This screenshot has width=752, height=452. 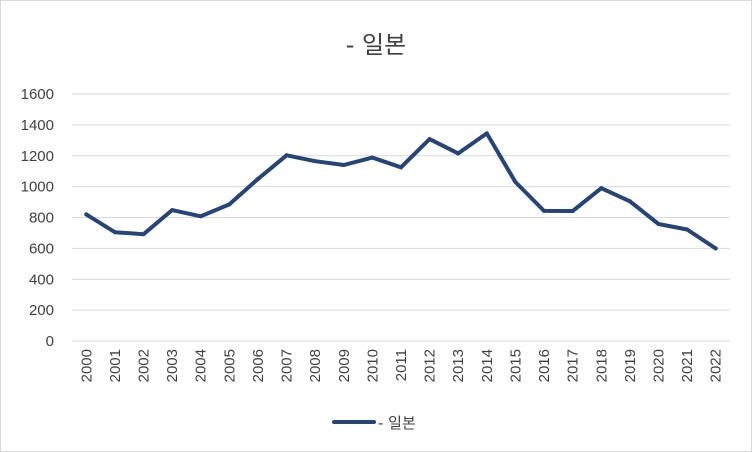 I want to click on x-tick-label: 2011, so click(x=401, y=365).